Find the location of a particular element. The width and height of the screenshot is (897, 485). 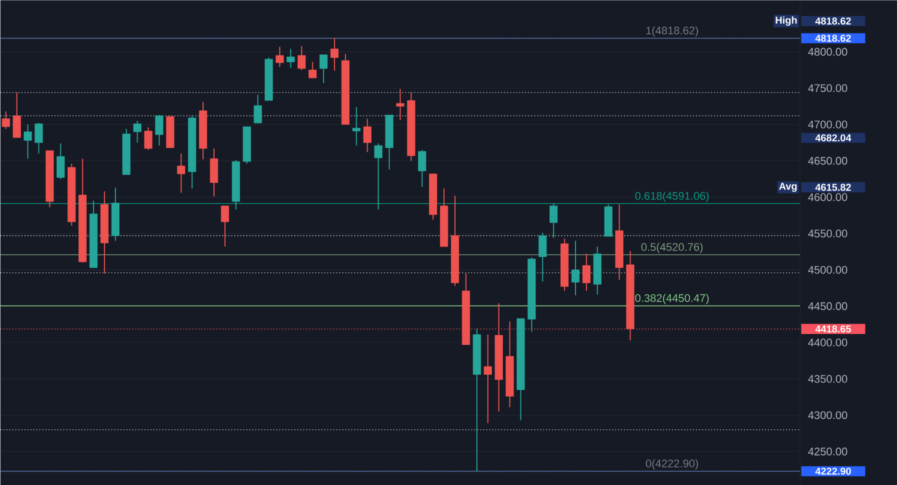

annotation: Avg is located at coordinates (788, 187).